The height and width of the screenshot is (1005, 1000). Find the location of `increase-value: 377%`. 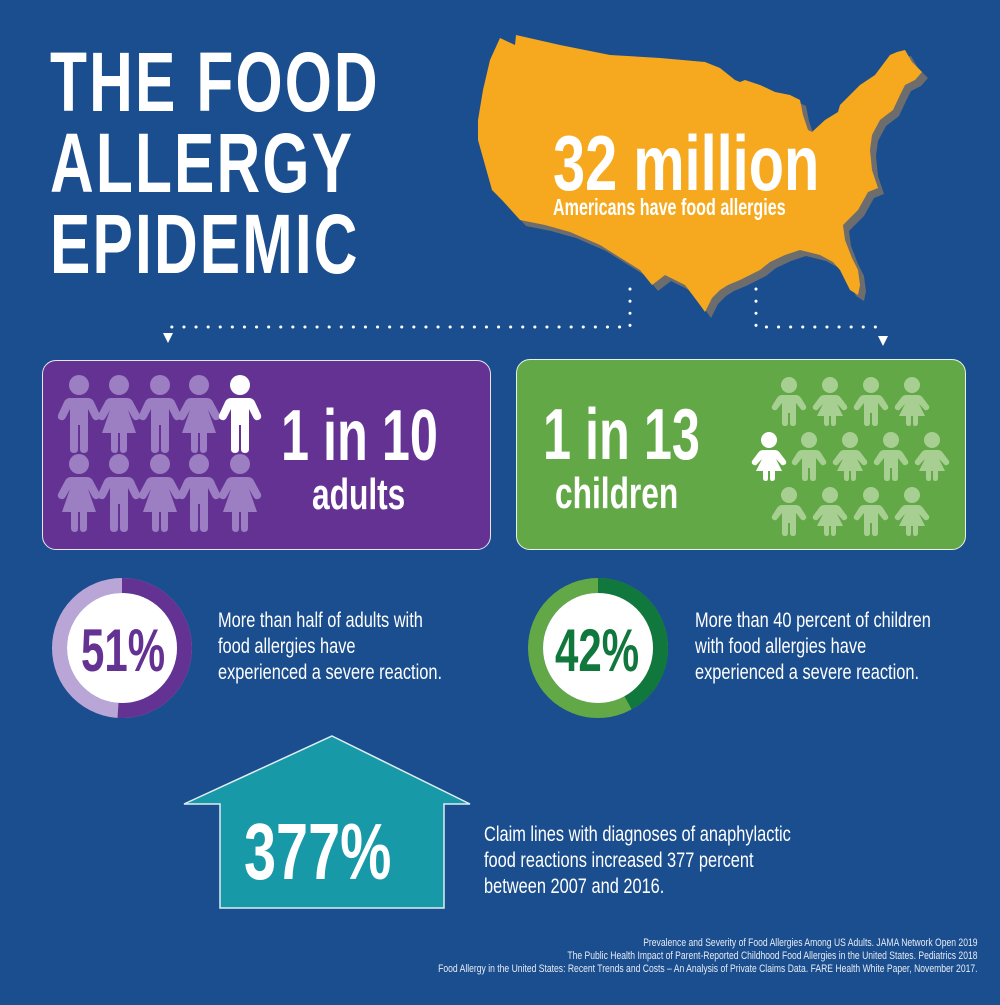

increase-value: 377% is located at coordinates (318, 851).